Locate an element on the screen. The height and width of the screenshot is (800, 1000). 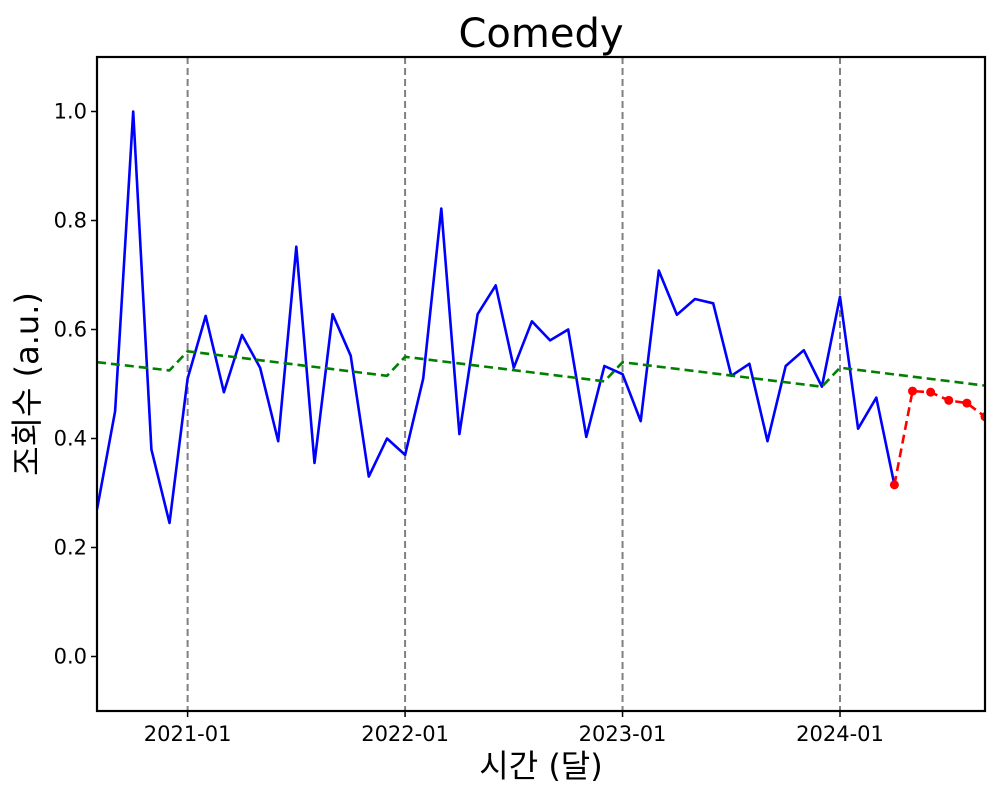
series-2-line is located at coordinates (939, 437).